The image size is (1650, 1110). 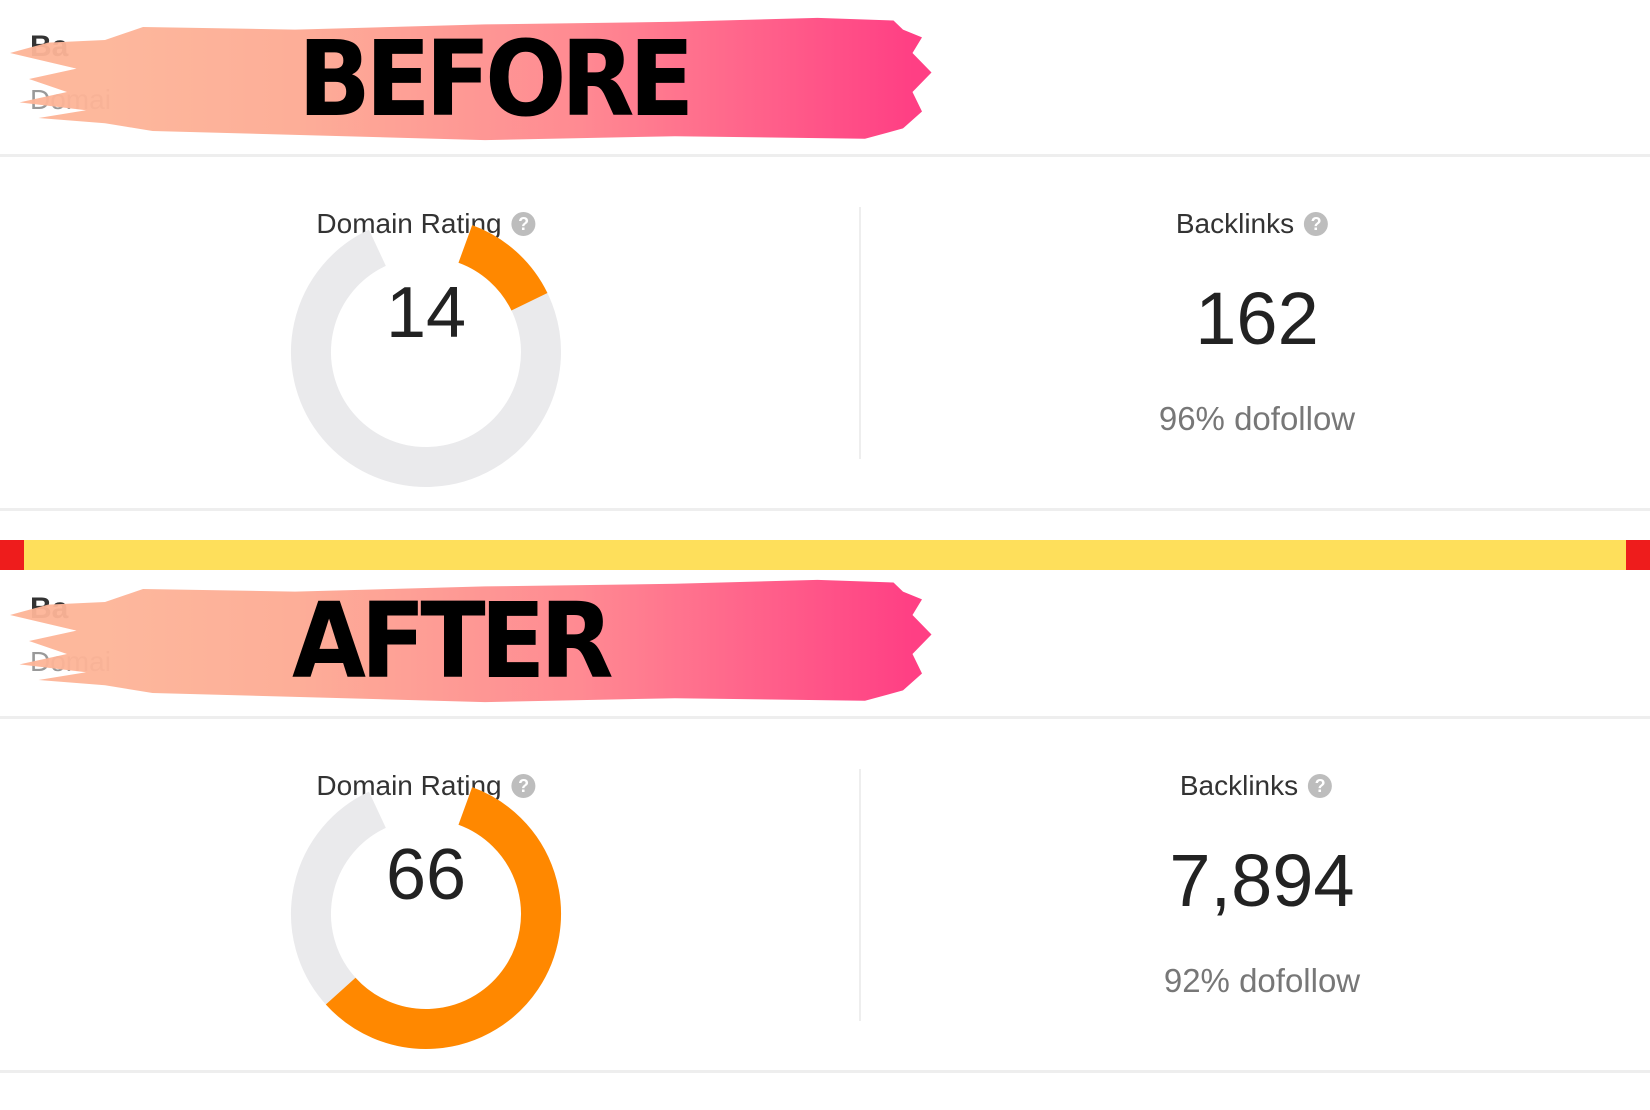 What do you see at coordinates (1257, 418) in the screenshot?
I see `dofollow-percent: 96% dofollow` at bounding box center [1257, 418].